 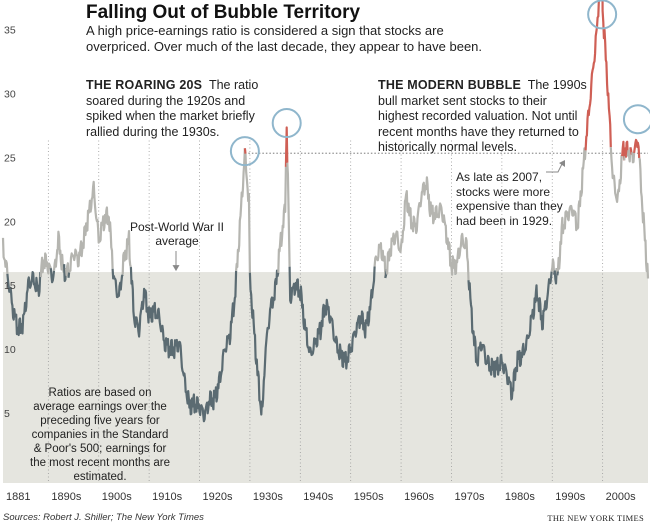 What do you see at coordinates (18, 497) in the screenshot?
I see `x-tick-label: 1881` at bounding box center [18, 497].